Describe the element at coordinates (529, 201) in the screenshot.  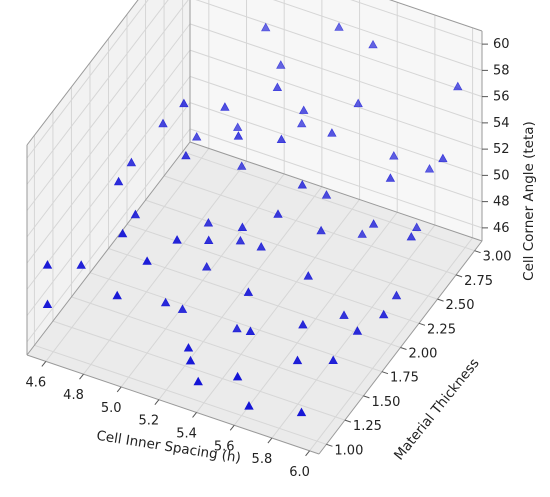
I see `z-axis-label: Cell Corner Angle (teta)` at that location.